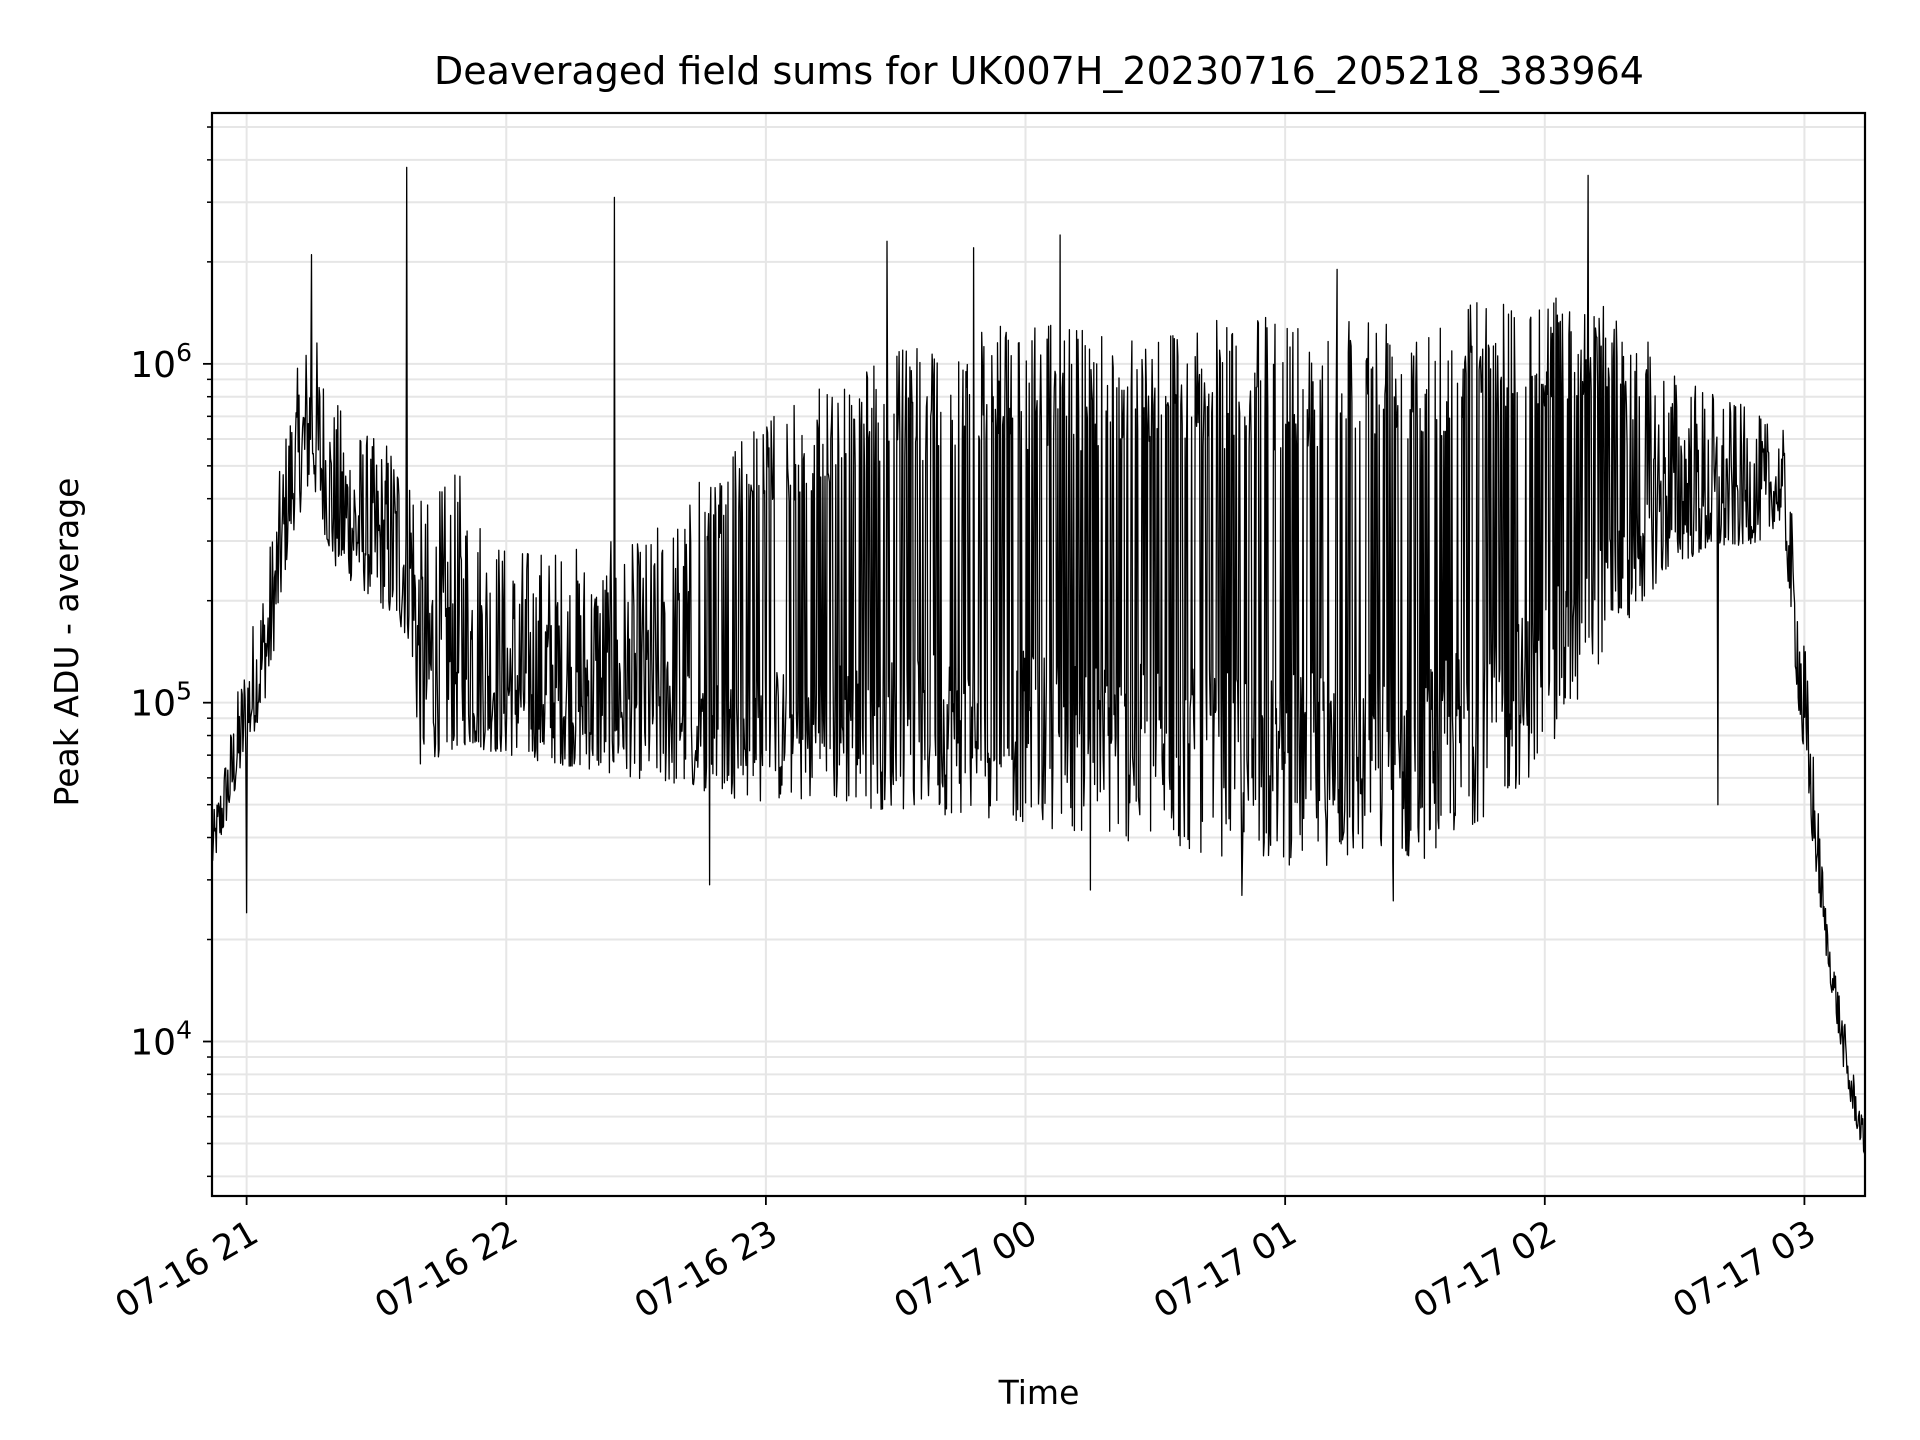  Describe the element at coordinates (161, 1040) in the screenshot. I see `y-tick-label: 10⁴` at that location.